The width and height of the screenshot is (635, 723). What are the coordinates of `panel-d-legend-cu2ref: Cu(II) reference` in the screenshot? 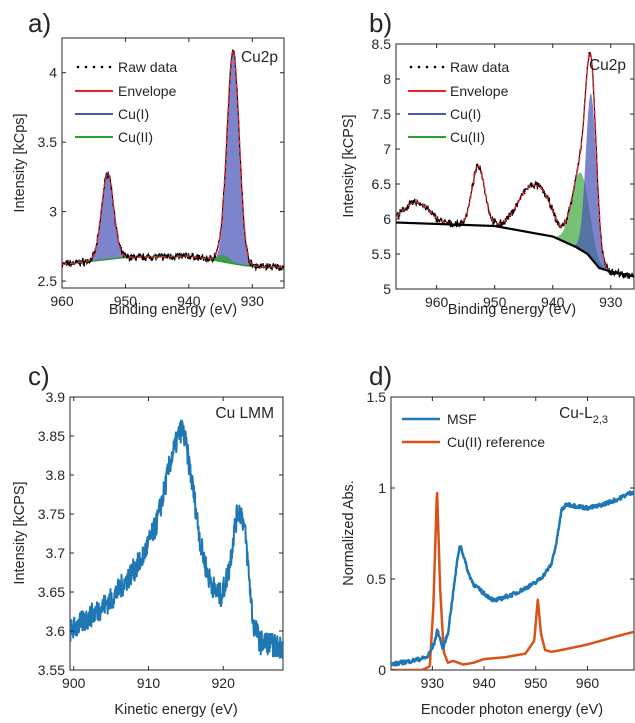 It's located at (473, 442).